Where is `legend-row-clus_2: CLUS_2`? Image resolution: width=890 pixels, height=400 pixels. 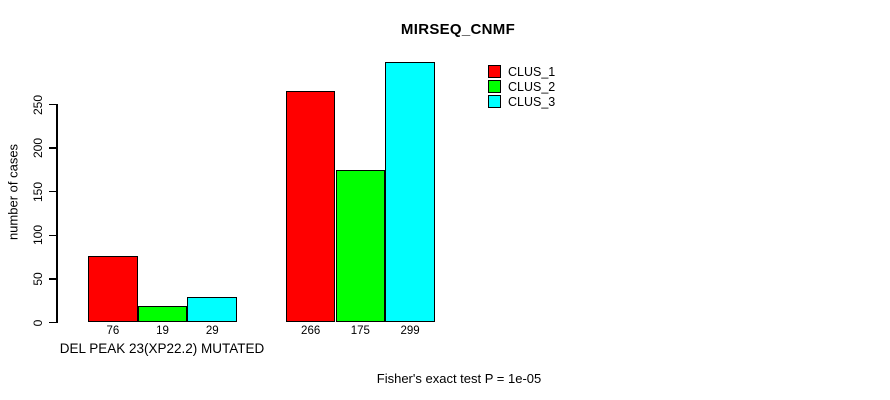
legend-row-clus_2: CLUS_2 is located at coordinates (521, 86).